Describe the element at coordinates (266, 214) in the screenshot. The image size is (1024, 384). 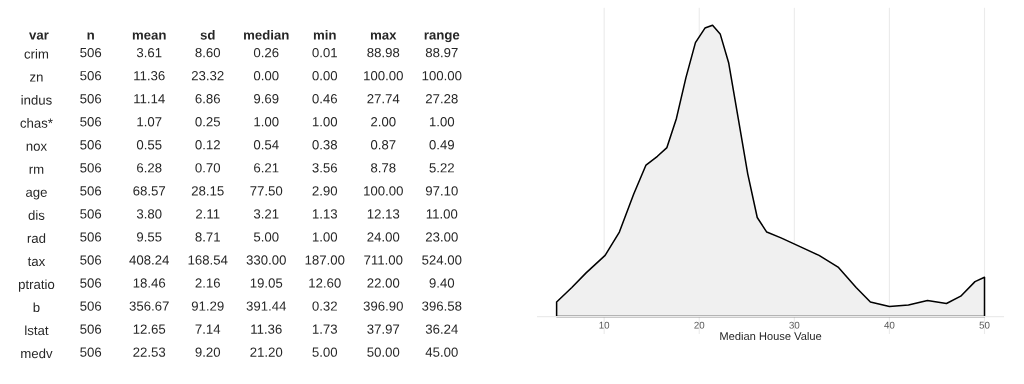
I see `data-label: 3.21` at that location.